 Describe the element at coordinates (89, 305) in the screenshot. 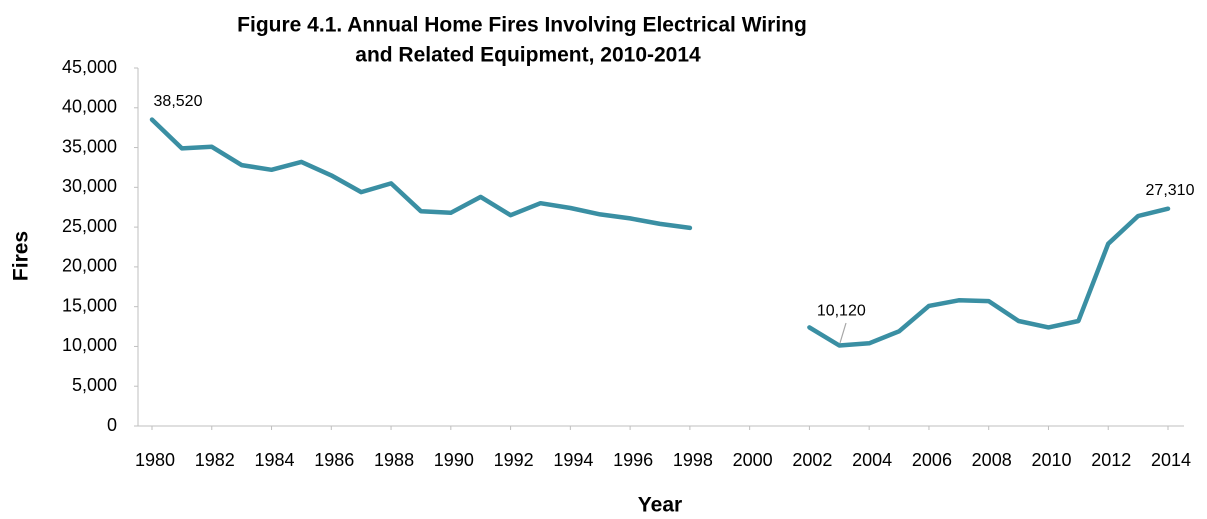

I see `y-tick-label: 15,000` at that location.